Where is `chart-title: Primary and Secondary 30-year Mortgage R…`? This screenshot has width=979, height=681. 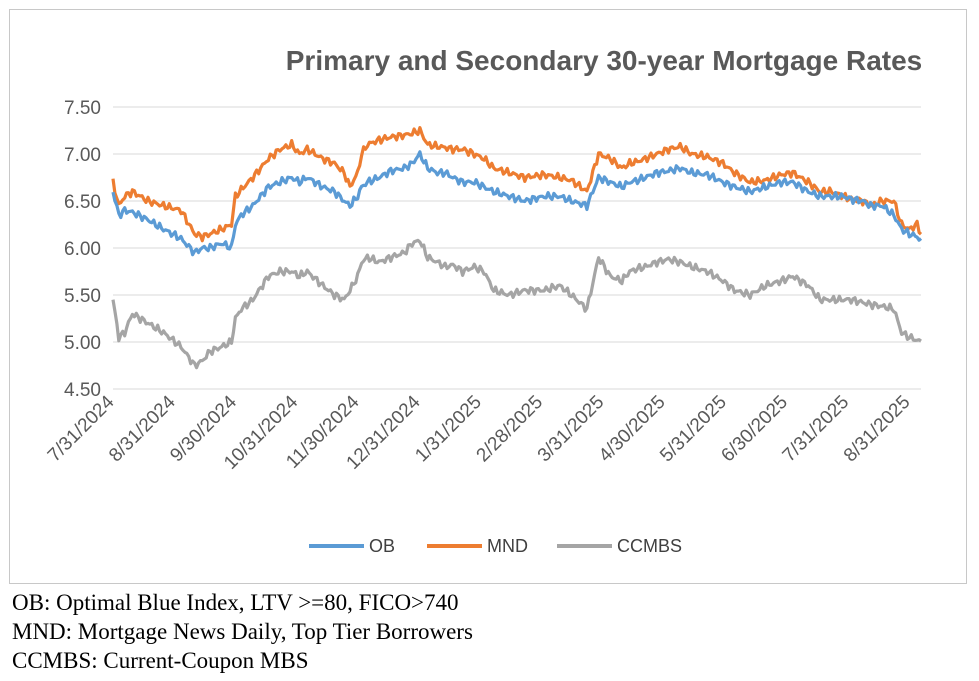
chart-title: Primary and Secondary 30-year Mortgage R… is located at coordinates (604, 60).